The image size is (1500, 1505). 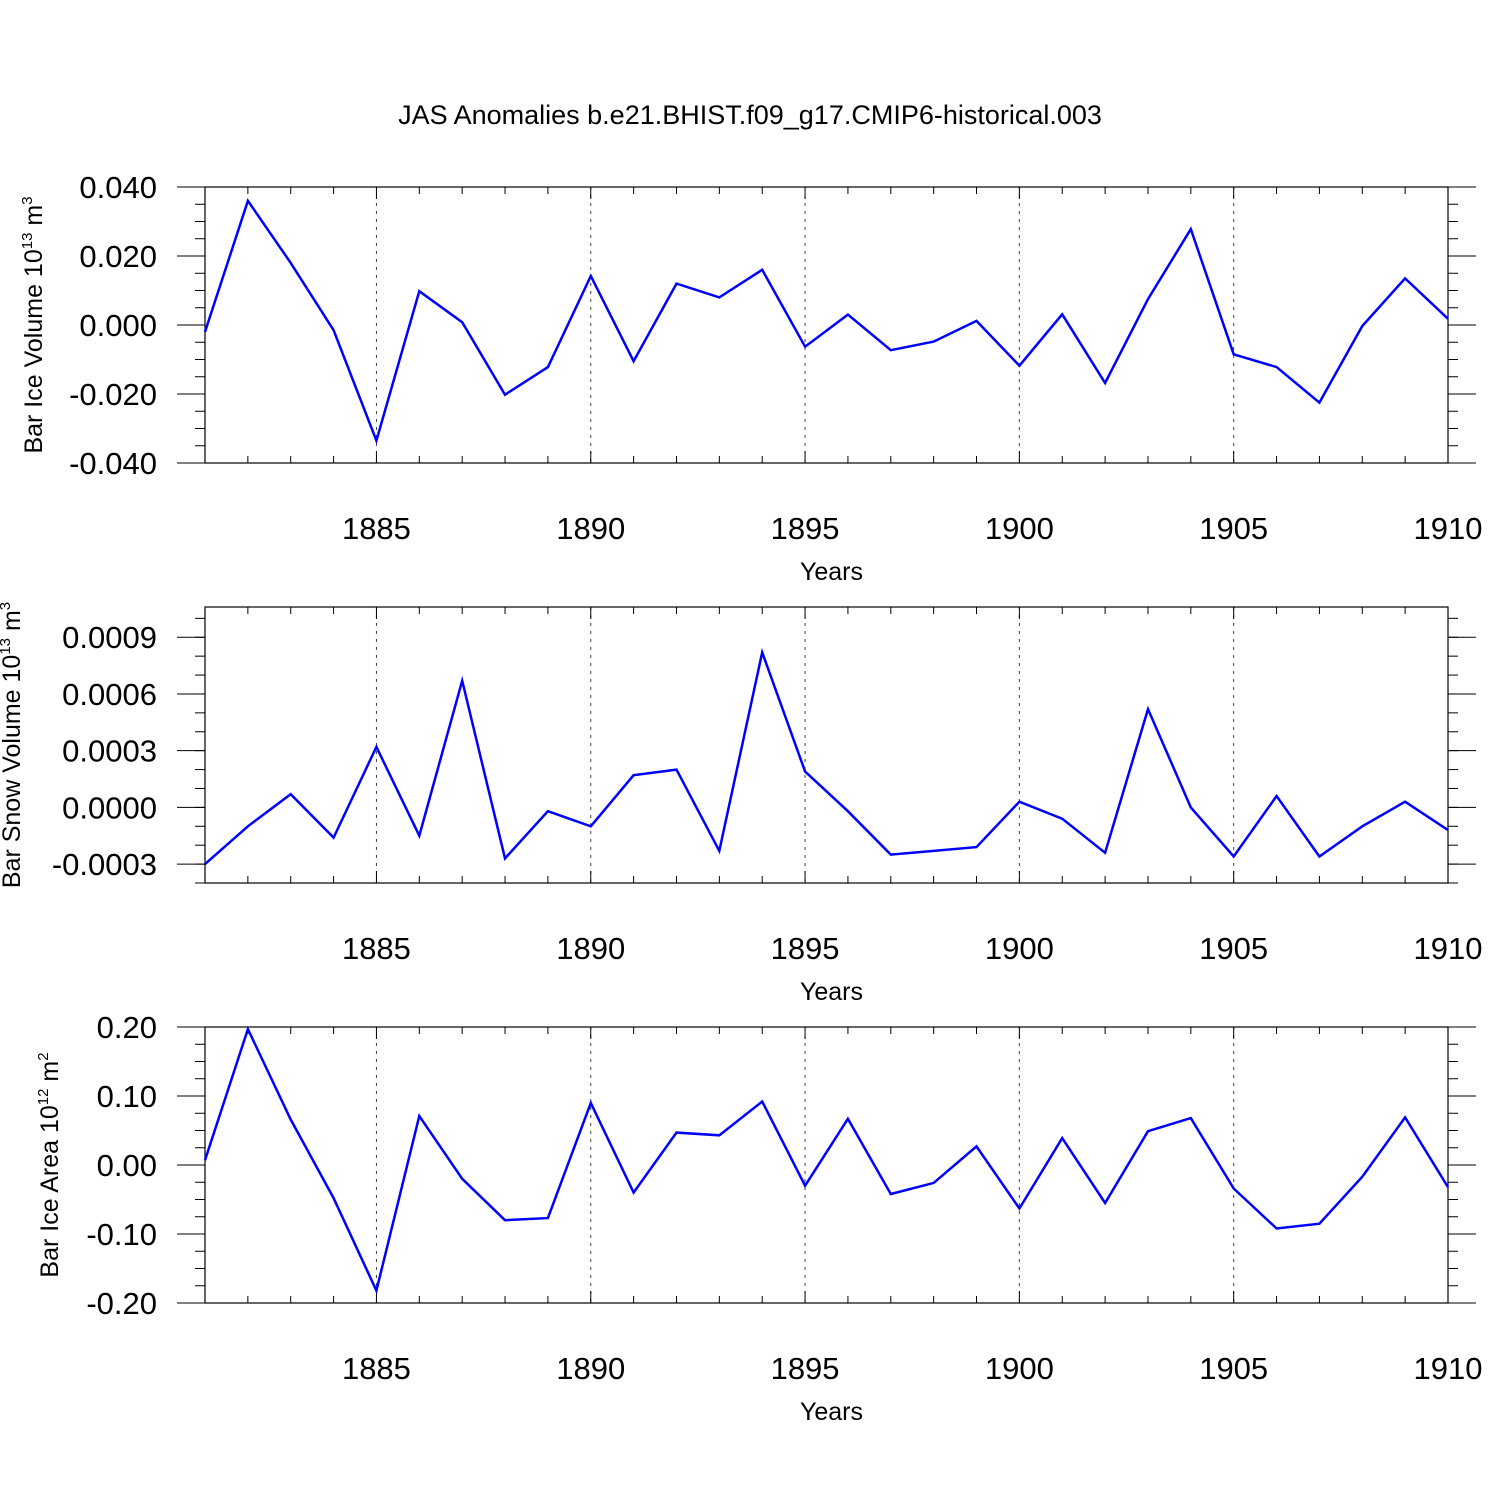 What do you see at coordinates (127, 1027) in the screenshot?
I see `y-tick-label: 0.20` at bounding box center [127, 1027].